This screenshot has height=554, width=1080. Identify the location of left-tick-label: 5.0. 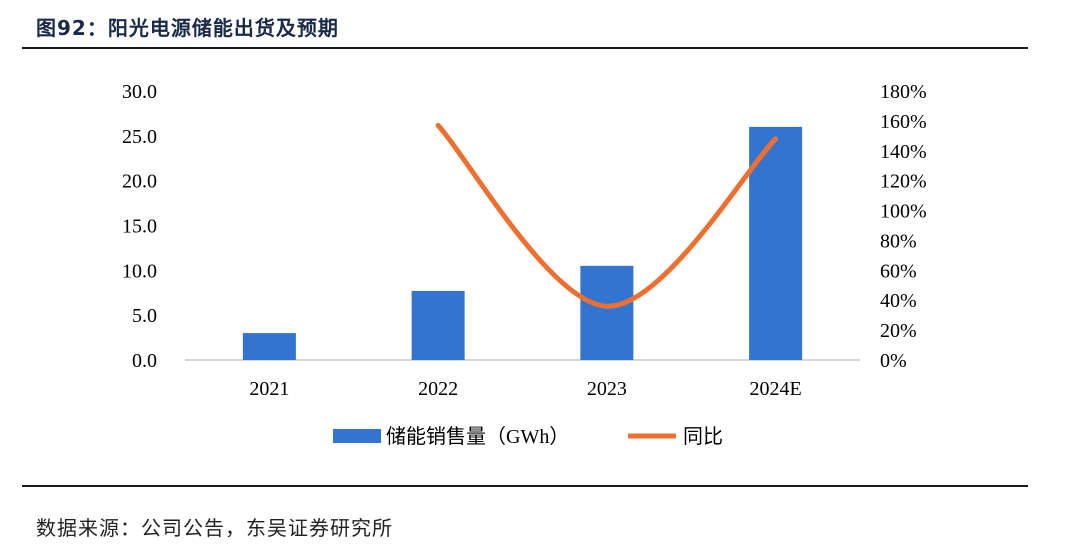
(144, 316).